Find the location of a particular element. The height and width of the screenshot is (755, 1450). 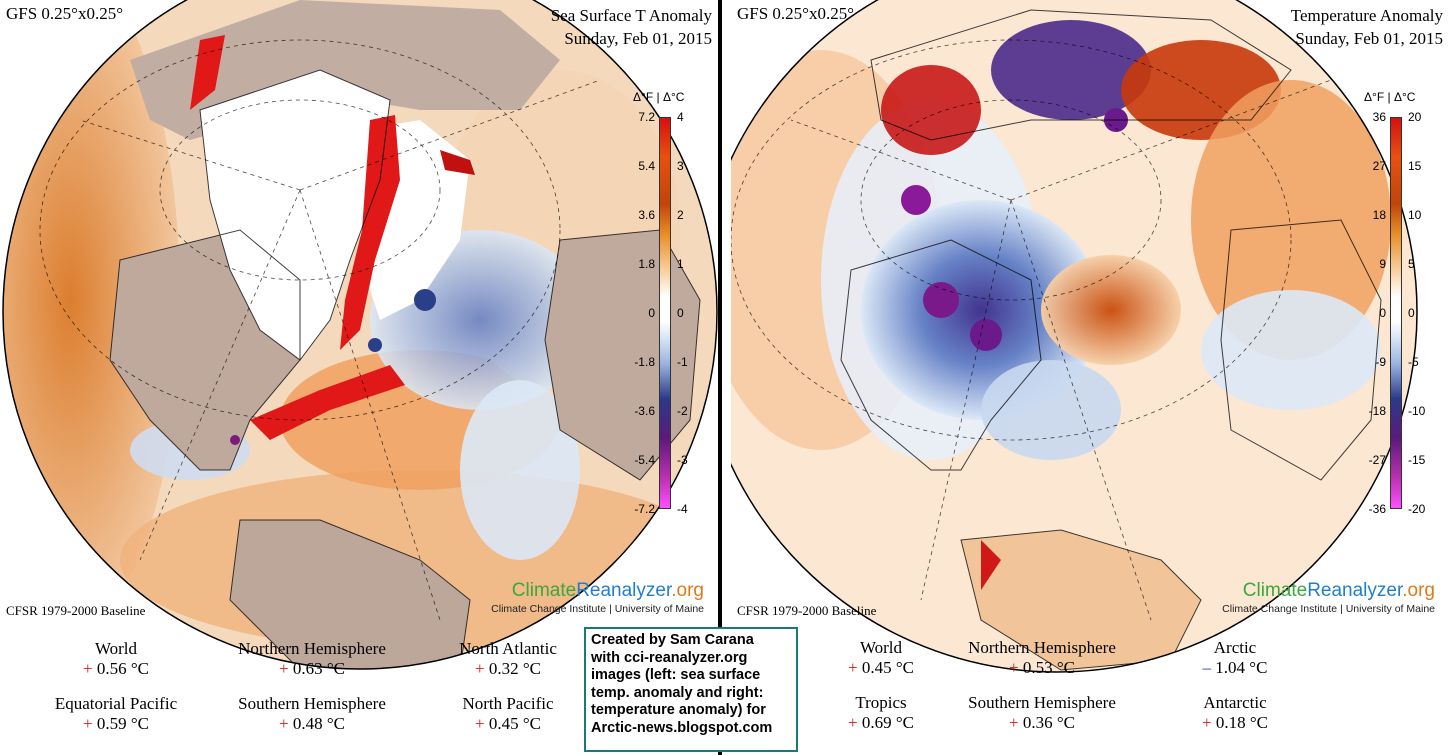

colorbar-tick-f: 18 is located at coordinates (1379, 215).